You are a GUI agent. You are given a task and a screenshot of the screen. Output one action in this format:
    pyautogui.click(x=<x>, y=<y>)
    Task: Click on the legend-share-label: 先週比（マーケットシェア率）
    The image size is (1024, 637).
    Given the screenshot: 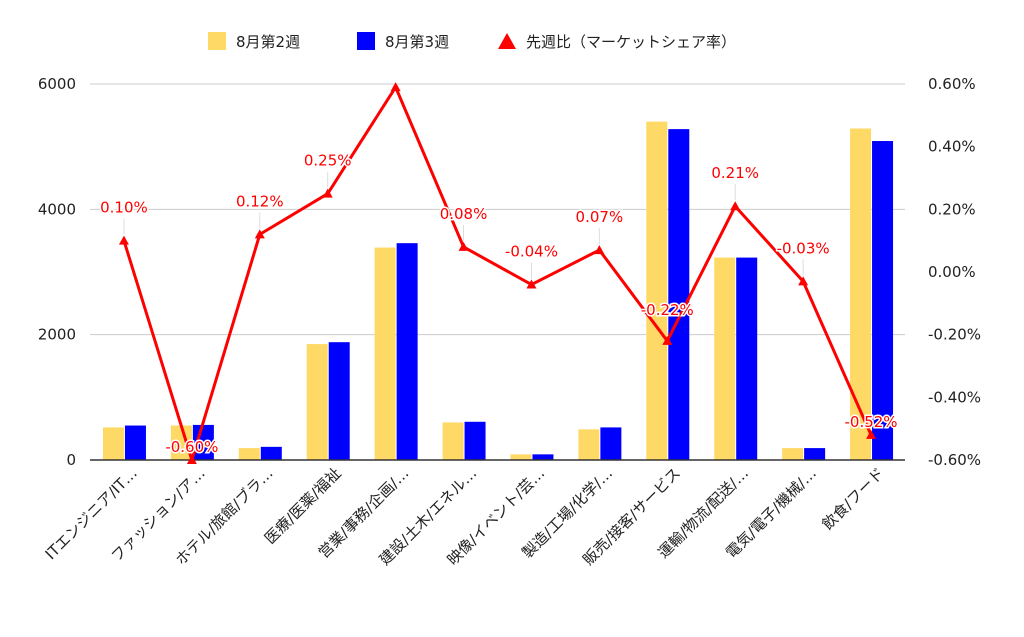 What is the action you would take?
    pyautogui.click(x=631, y=42)
    